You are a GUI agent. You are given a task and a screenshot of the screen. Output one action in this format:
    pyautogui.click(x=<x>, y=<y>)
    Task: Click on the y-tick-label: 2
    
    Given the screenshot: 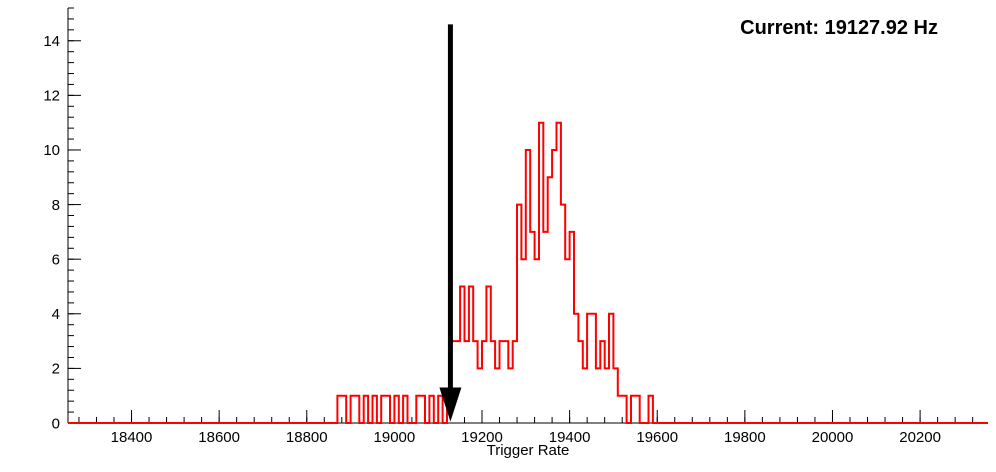 What is the action you would take?
    pyautogui.click(x=56, y=369)
    